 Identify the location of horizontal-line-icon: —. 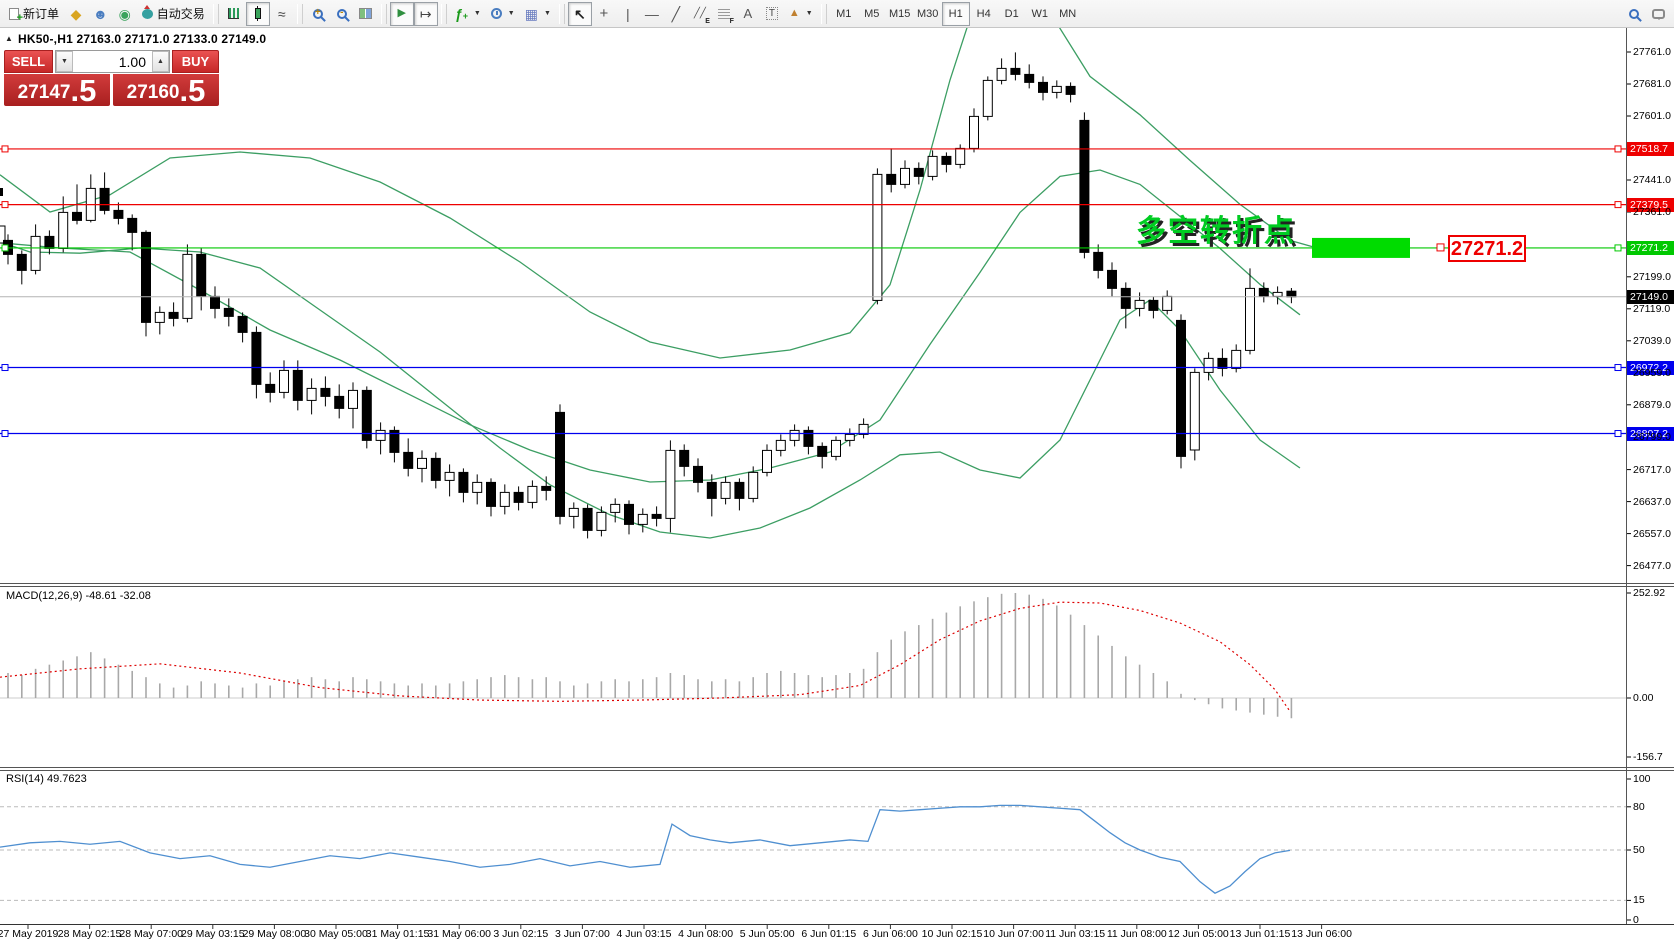
(652, 14).